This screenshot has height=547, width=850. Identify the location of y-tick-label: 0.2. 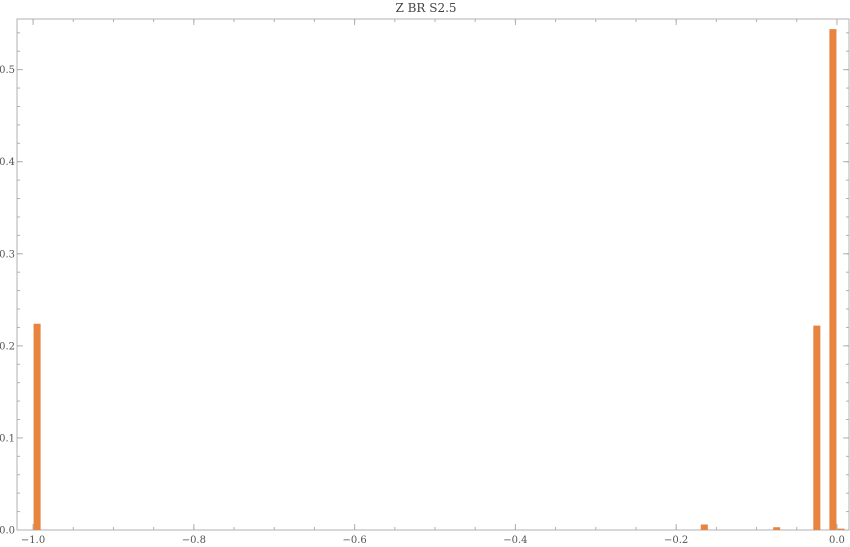
(7, 346).